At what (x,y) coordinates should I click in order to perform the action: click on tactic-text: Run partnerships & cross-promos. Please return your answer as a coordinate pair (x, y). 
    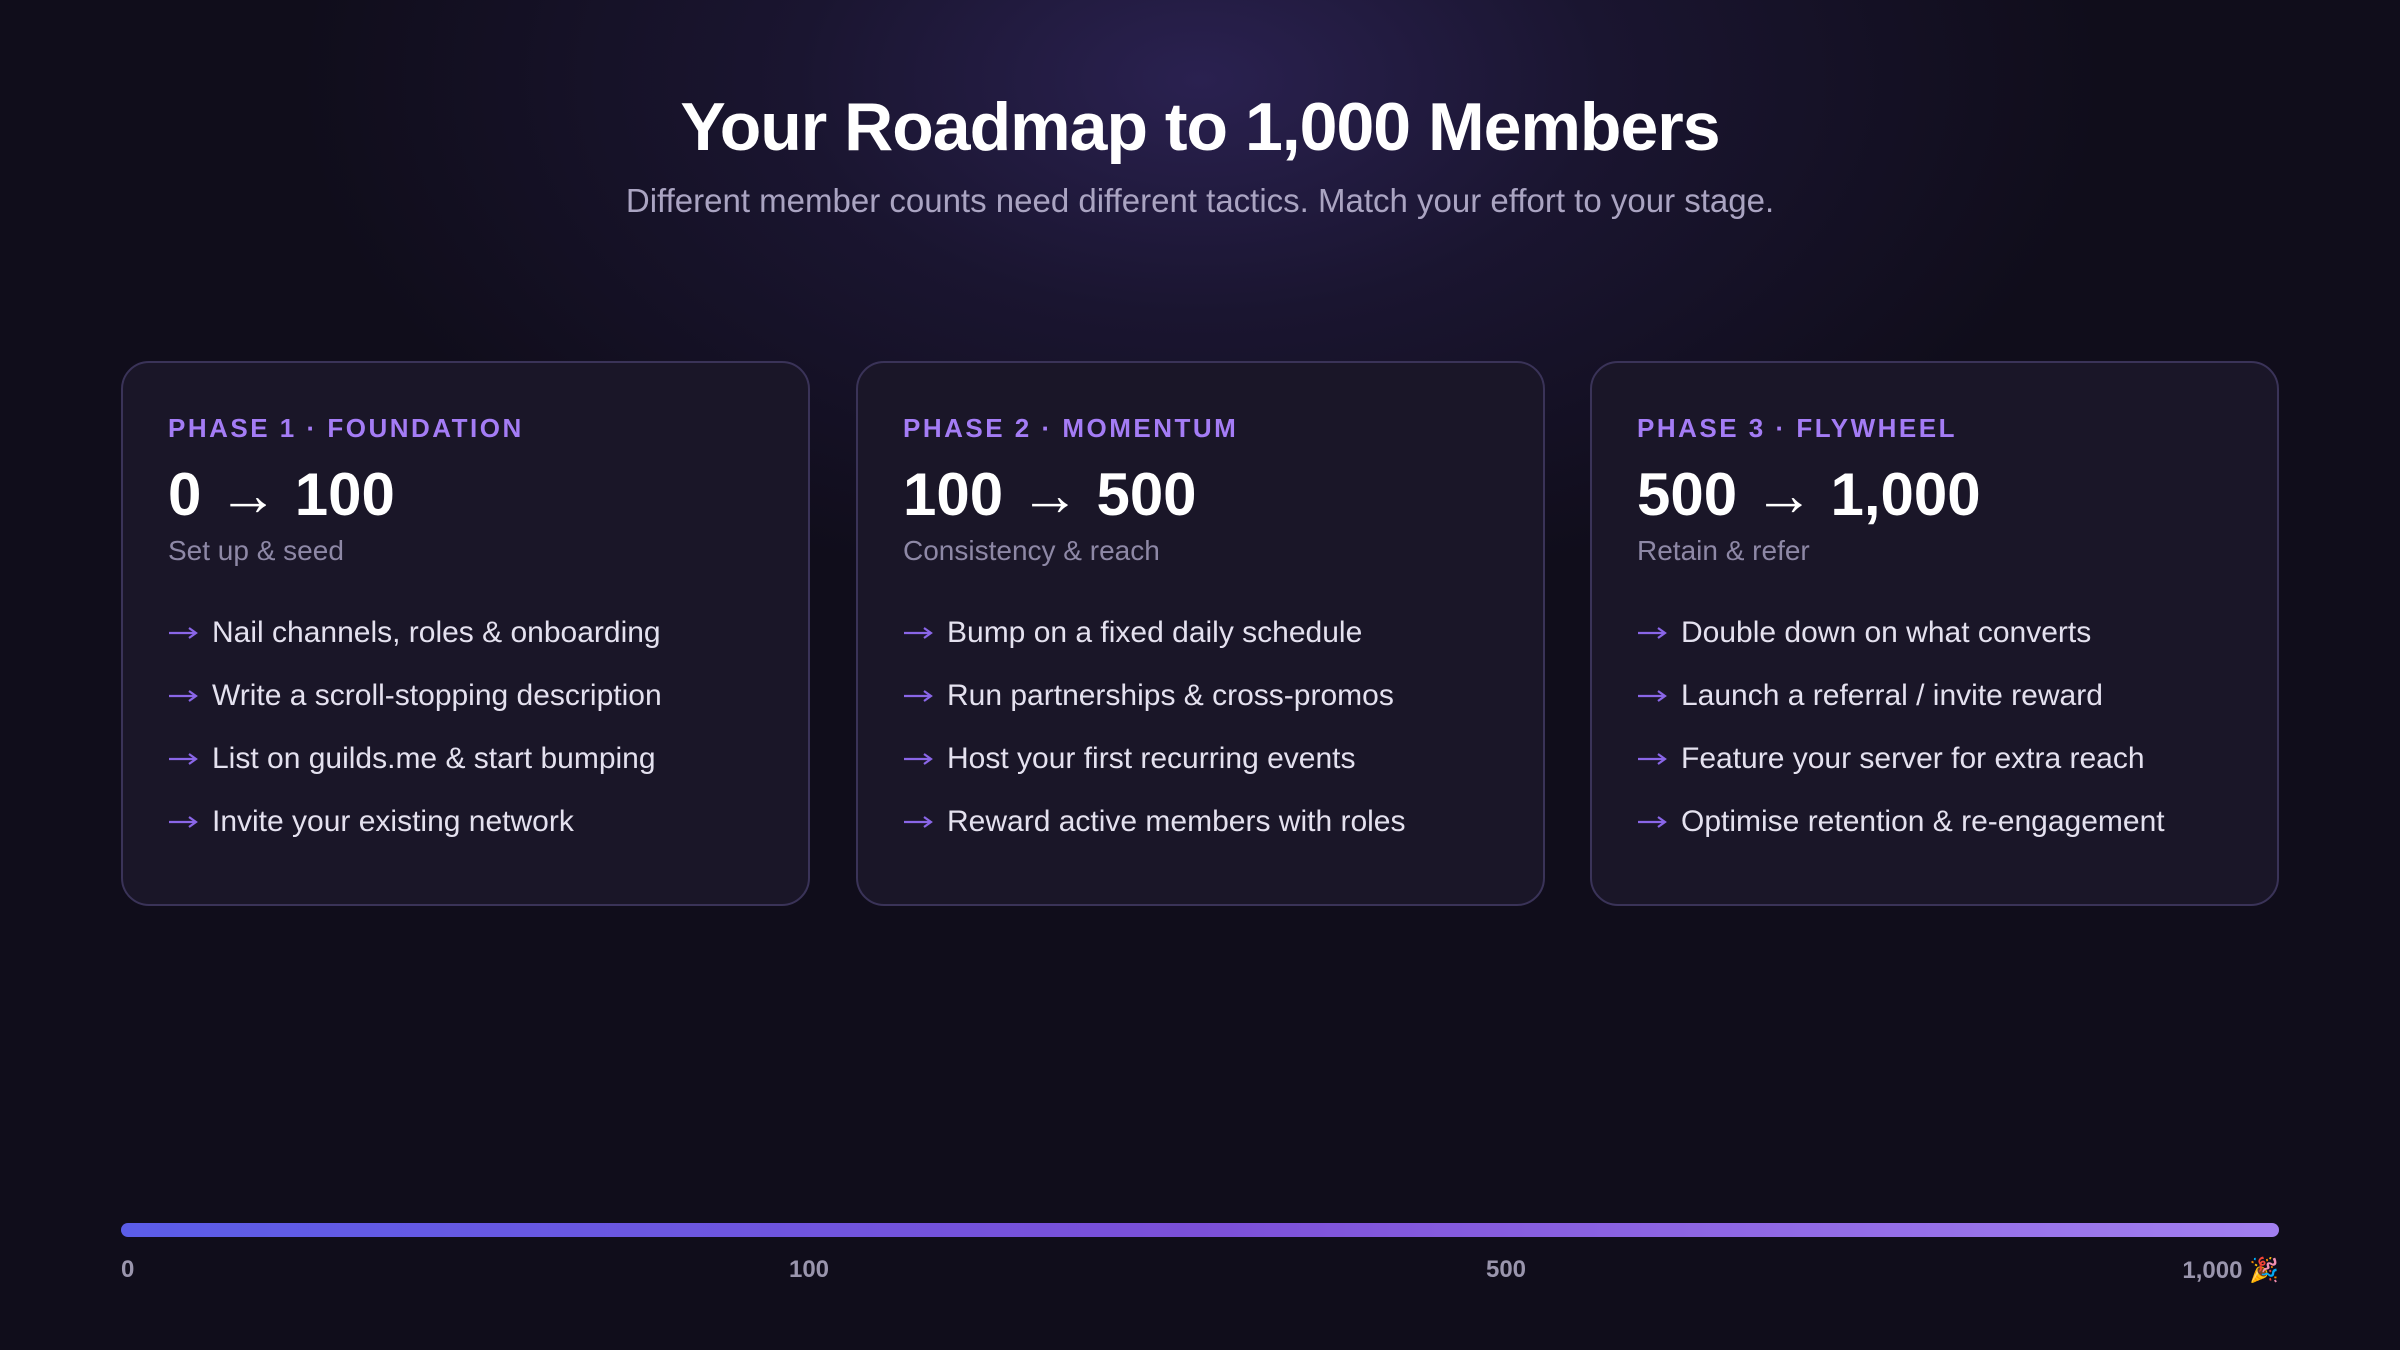
    Looking at the image, I should click on (1170, 695).